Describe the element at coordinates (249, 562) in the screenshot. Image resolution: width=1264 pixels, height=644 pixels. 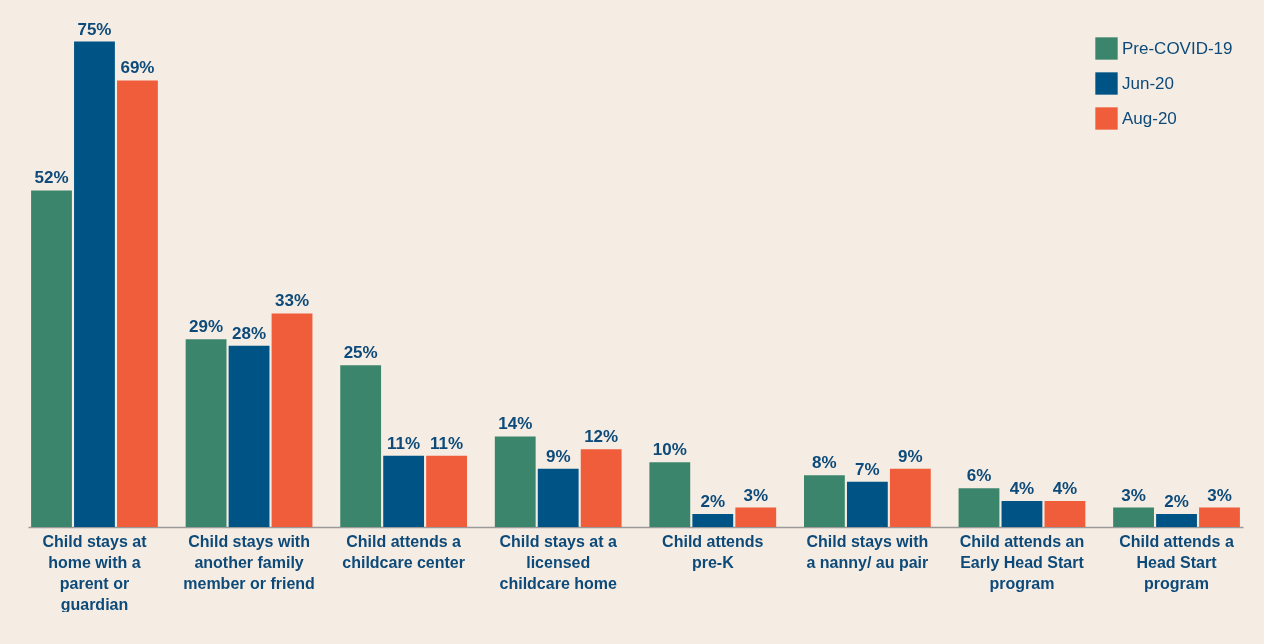
I see `x-tick-label: Child stays with another family member or friend` at that location.